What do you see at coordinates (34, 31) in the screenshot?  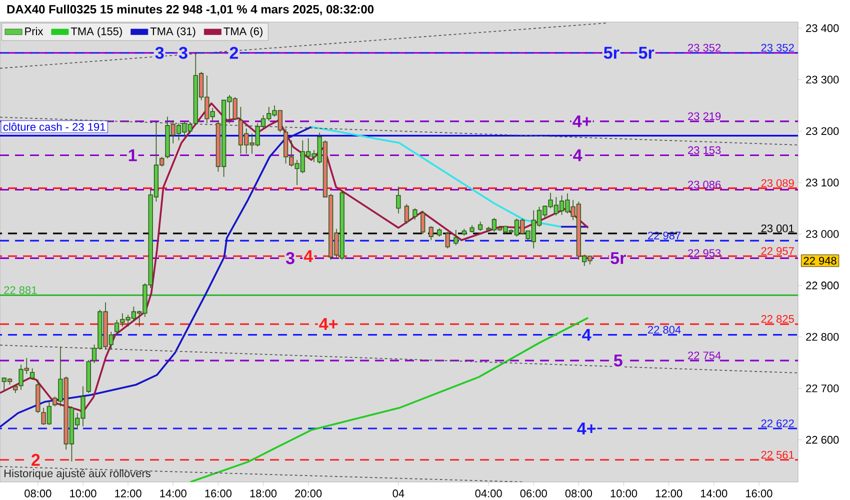 I see `legend-label: Prix` at bounding box center [34, 31].